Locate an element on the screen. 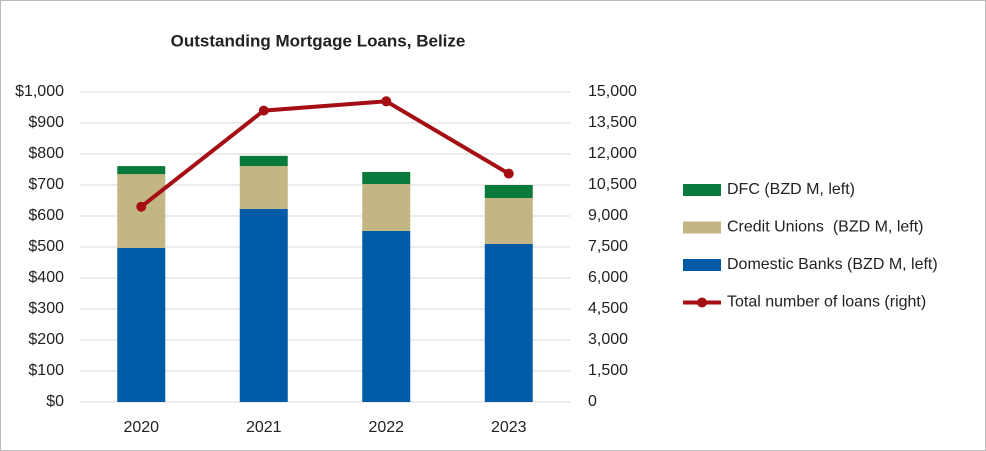 The width and height of the screenshot is (986, 451). y-tick-label: $400 is located at coordinates (46, 277).